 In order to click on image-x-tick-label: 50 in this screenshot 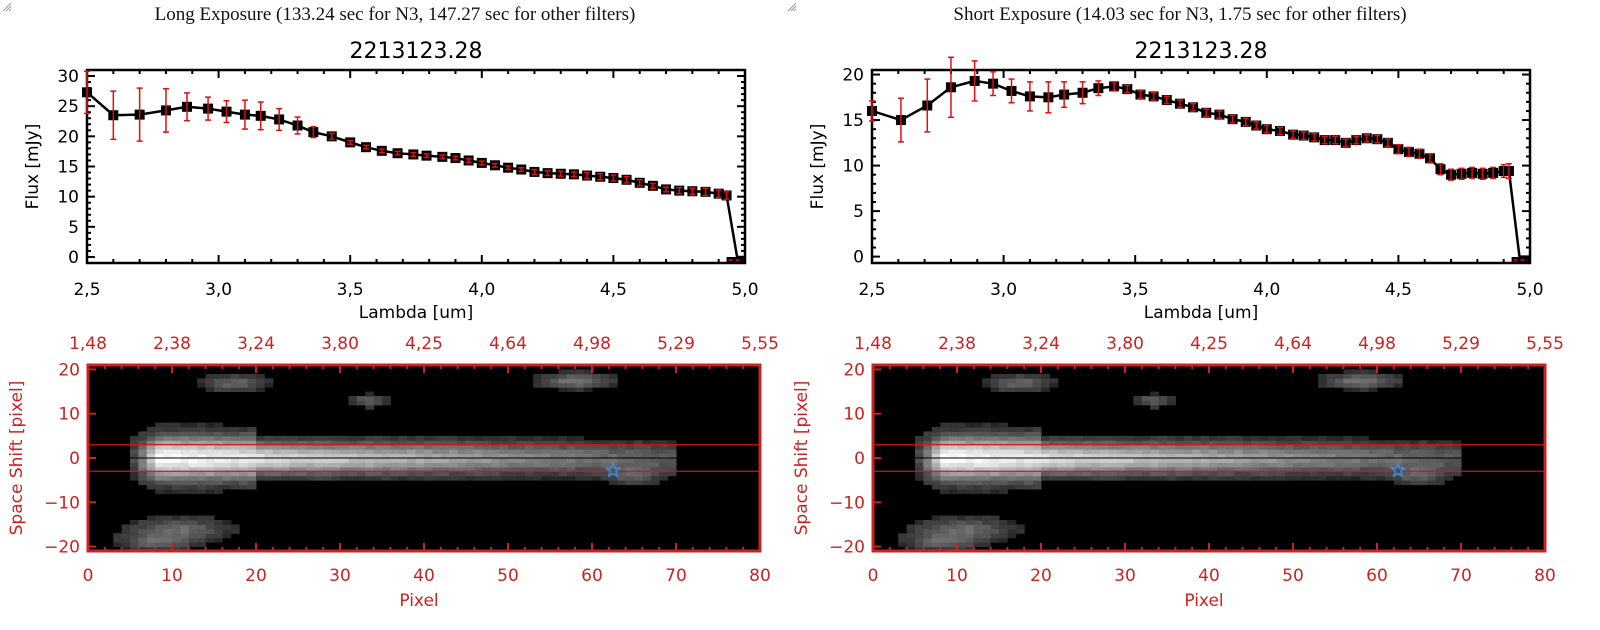, I will do `click(508, 576)`.